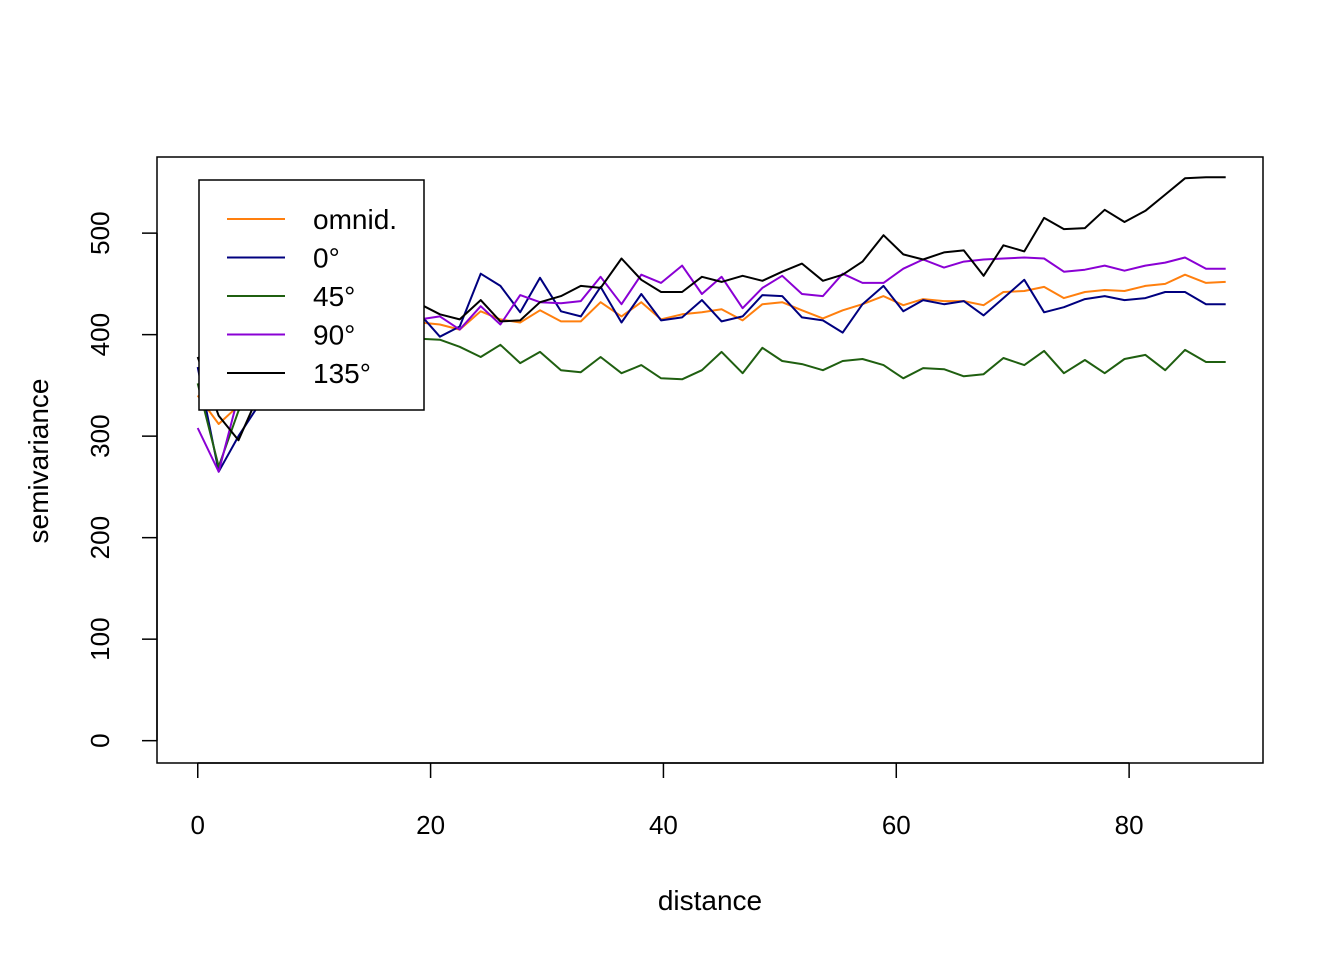 The width and height of the screenshot is (1344, 960). Describe the element at coordinates (100, 638) in the screenshot. I see `y-tick-label: 100` at that location.